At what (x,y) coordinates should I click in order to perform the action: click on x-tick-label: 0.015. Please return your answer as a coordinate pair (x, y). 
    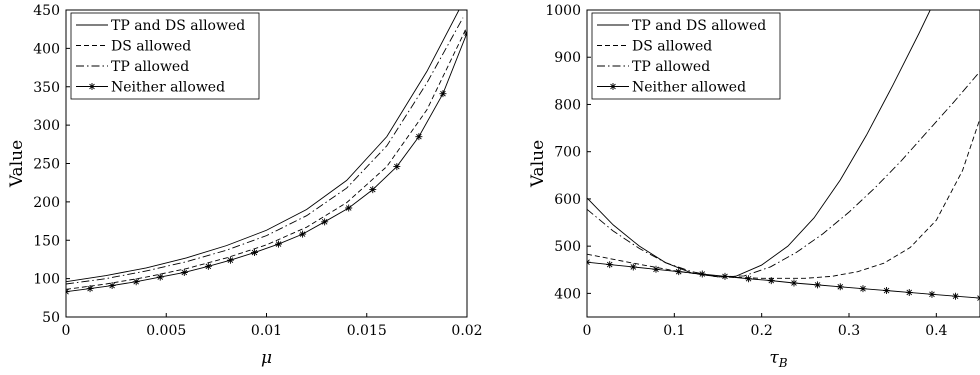
    Looking at the image, I should click on (367, 331).